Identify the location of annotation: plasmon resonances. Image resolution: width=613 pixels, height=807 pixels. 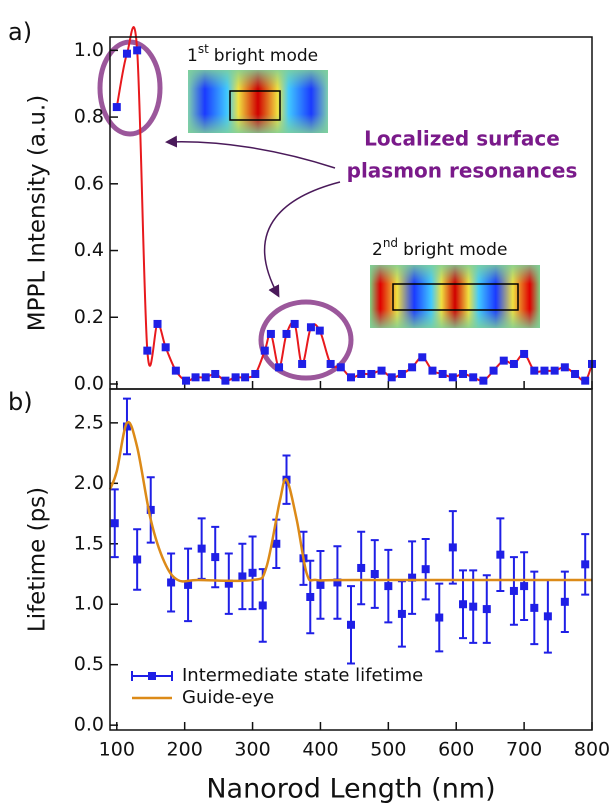
(462, 171).